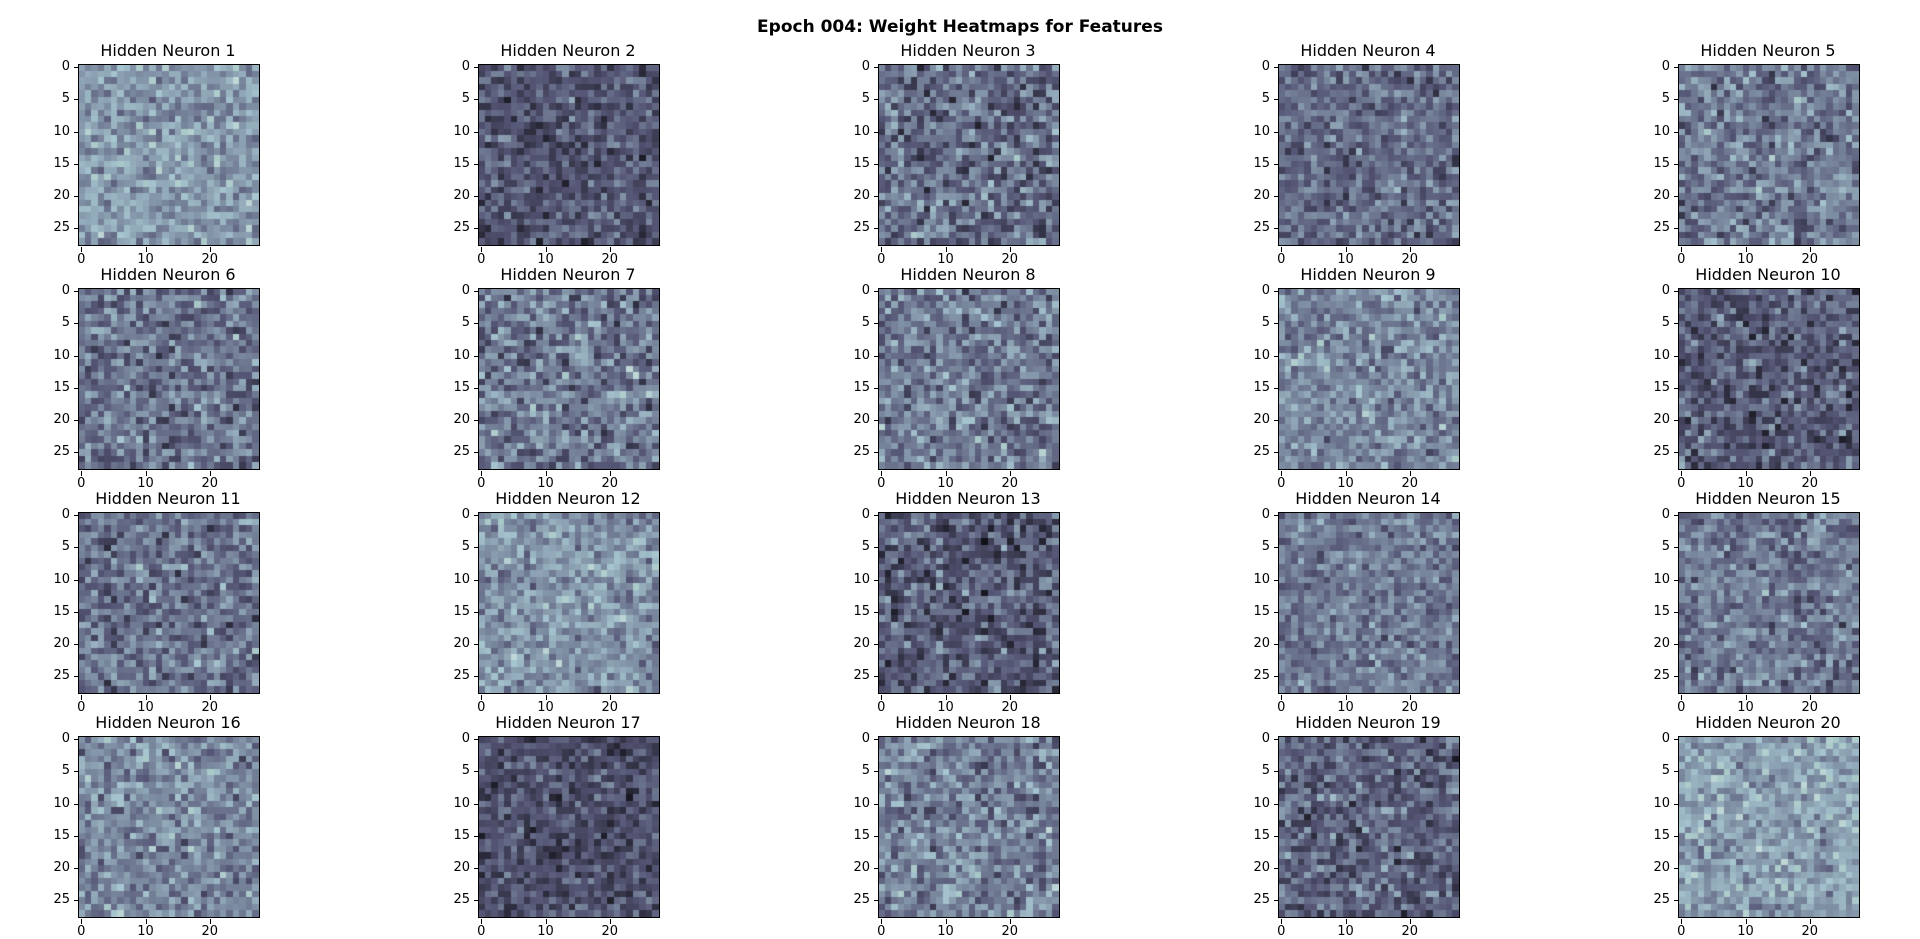  I want to click on heatmap-panel: Hidden Neuron 10 0 5 10 15 20 25 0 10 20, so click(1753, 378).